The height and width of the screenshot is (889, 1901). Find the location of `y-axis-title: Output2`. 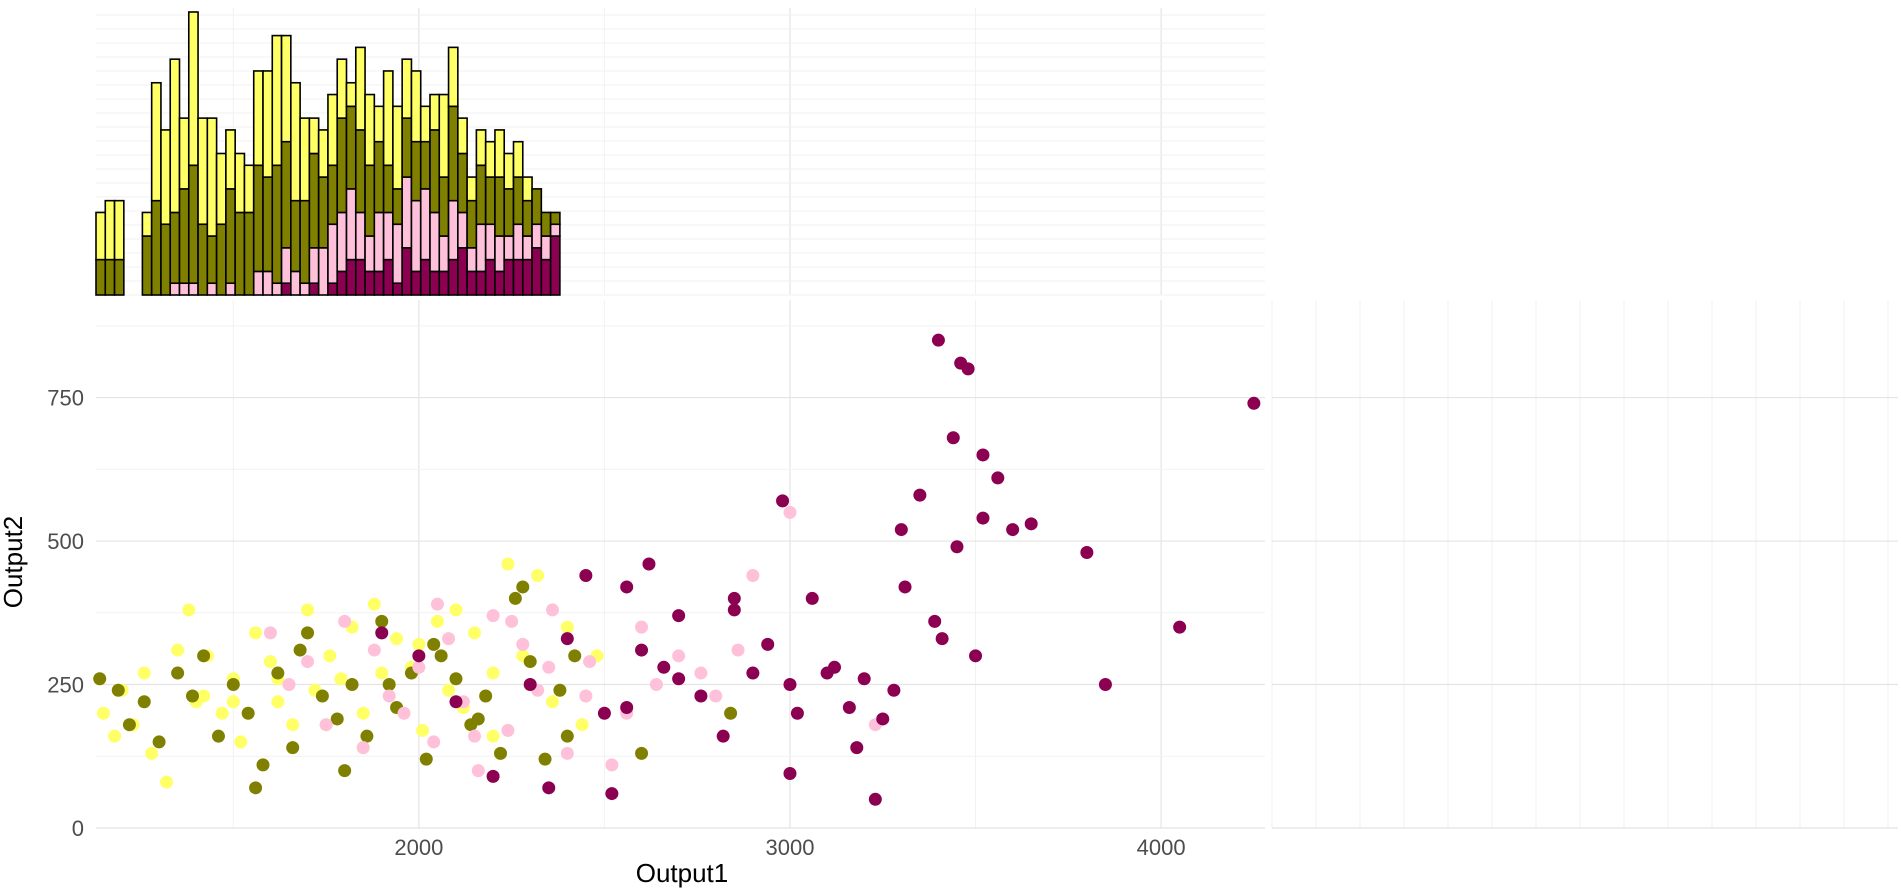

y-axis-title: Output2 is located at coordinates (14, 562).